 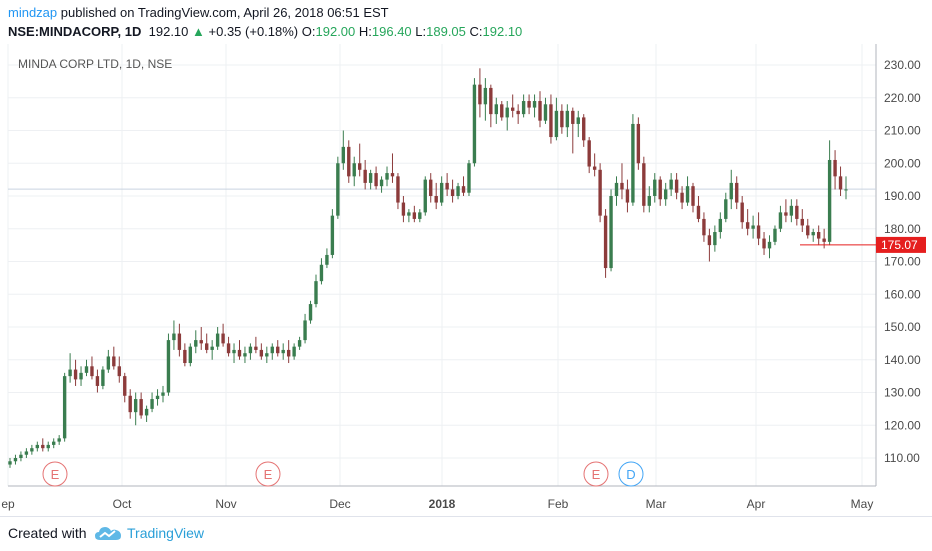 I want to click on up-arrow-icon: ▲, so click(x=198, y=31).